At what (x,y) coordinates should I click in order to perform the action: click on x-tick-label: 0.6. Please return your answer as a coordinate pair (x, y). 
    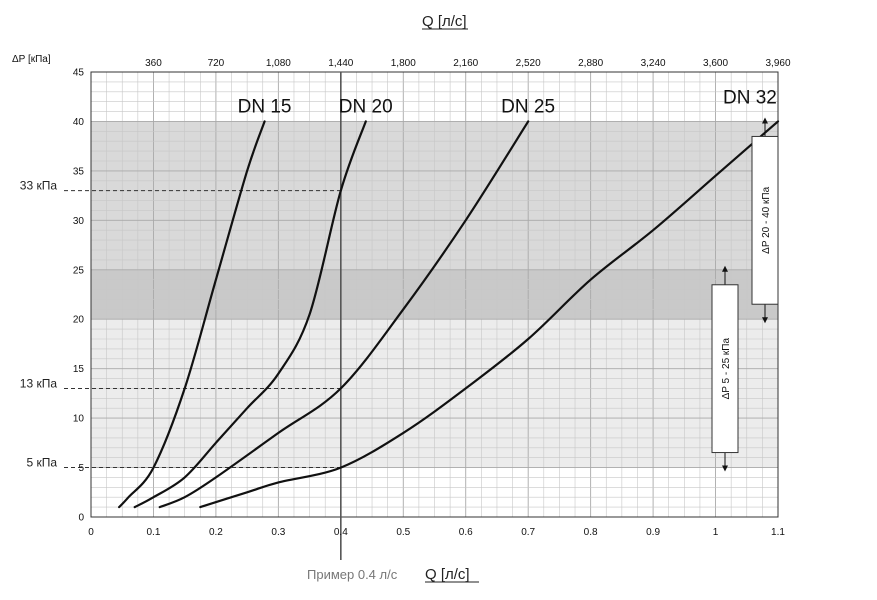
    Looking at the image, I should click on (466, 532).